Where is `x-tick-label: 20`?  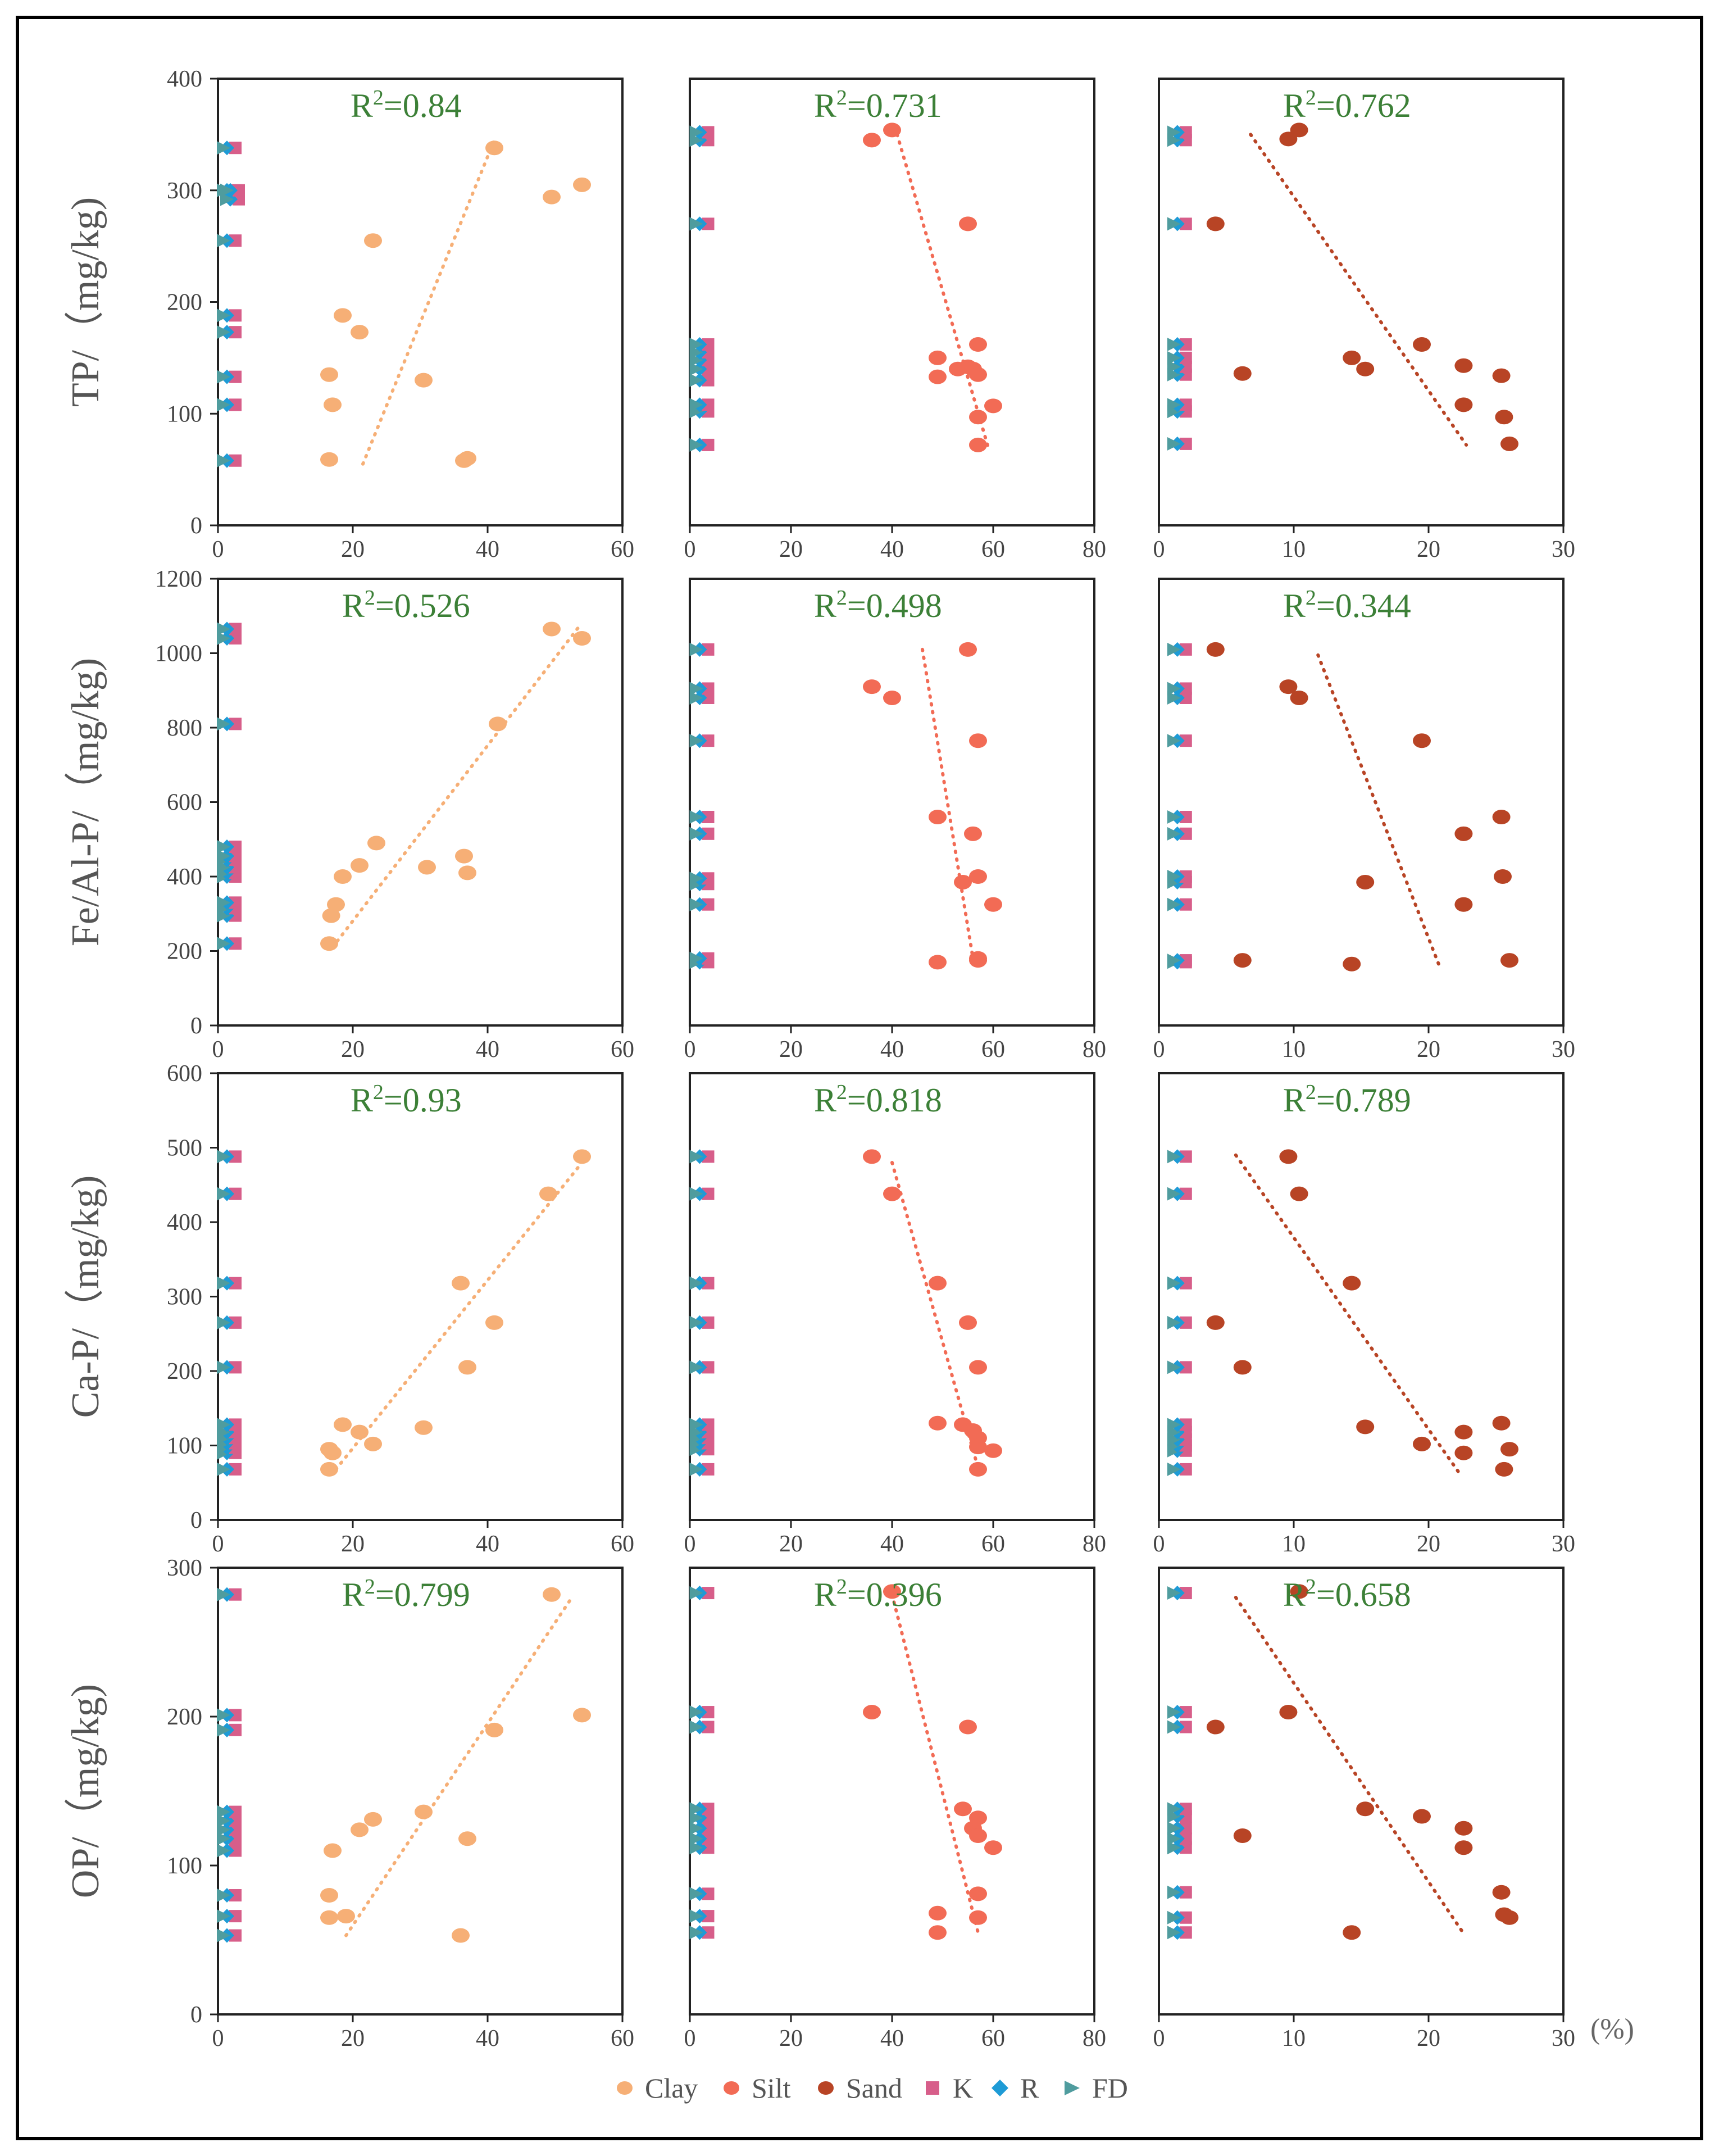
x-tick-label: 20 is located at coordinates (791, 549).